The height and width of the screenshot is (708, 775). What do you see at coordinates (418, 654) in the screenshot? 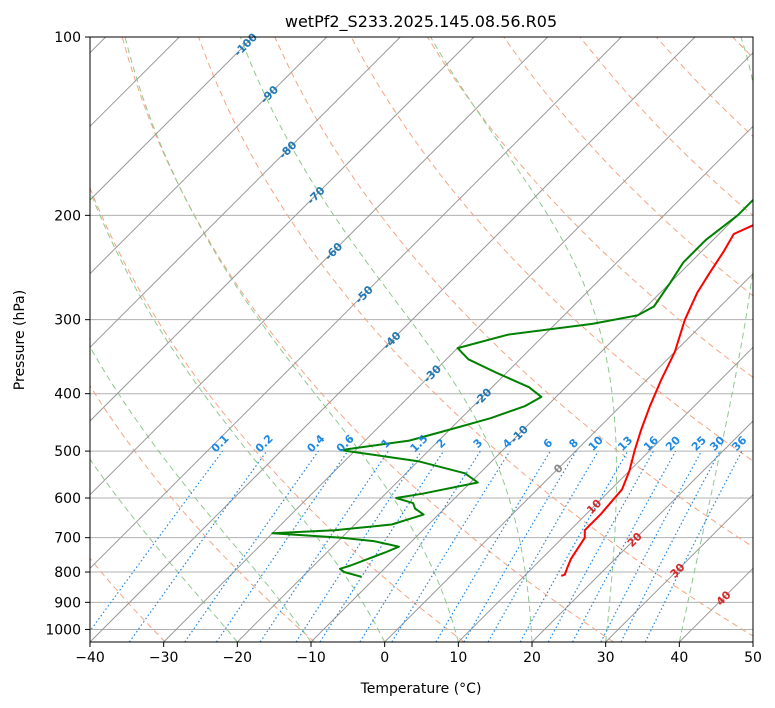
I see `x-axis: −40 −30 −20 −10 0 10 20 30 40 50` at bounding box center [418, 654].